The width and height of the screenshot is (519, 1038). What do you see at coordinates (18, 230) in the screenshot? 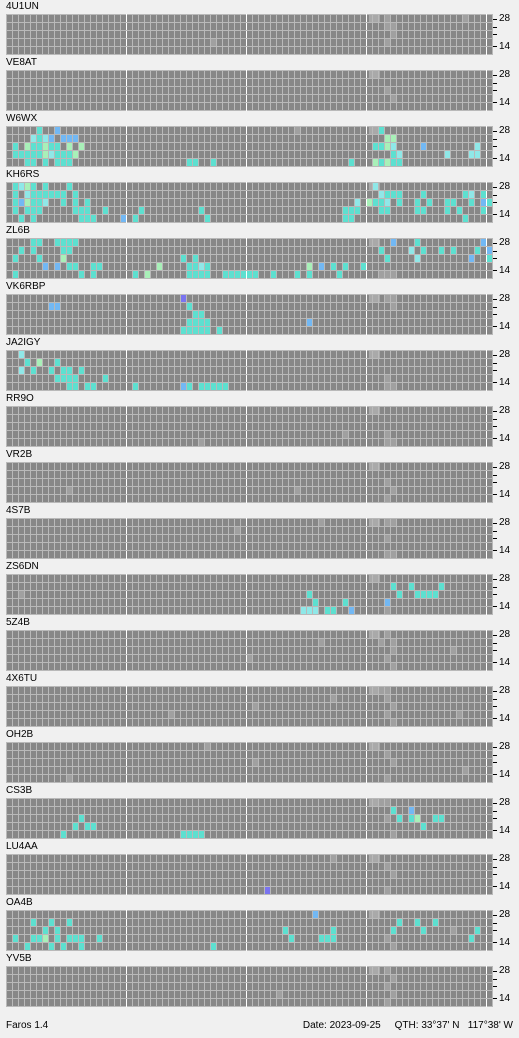
I see `station-callsign: ZL6B` at bounding box center [18, 230].